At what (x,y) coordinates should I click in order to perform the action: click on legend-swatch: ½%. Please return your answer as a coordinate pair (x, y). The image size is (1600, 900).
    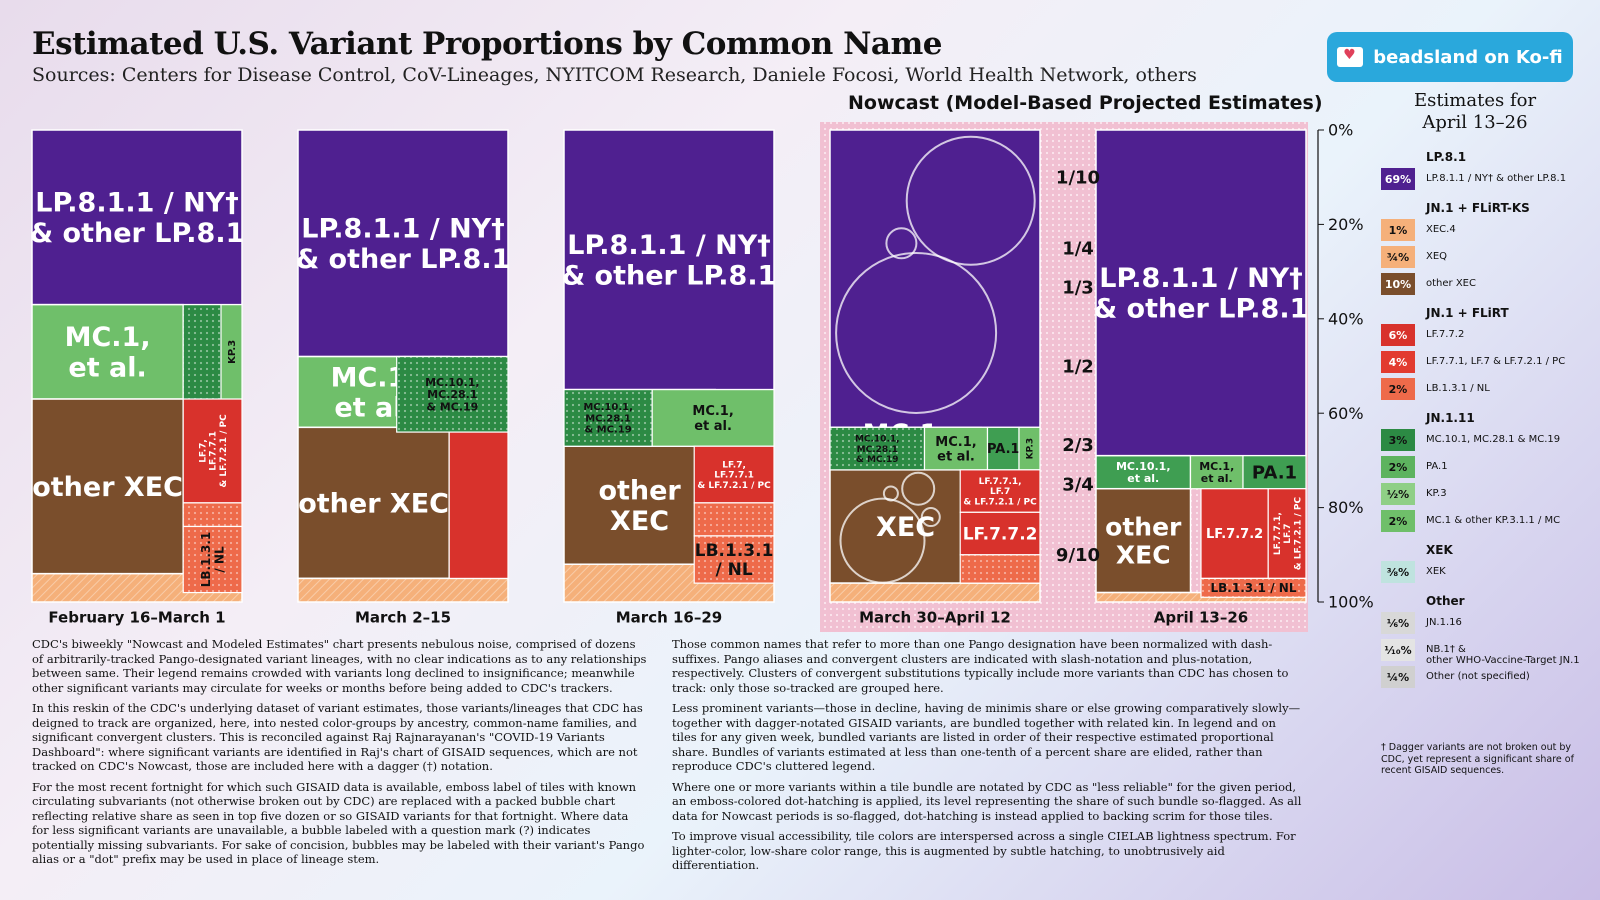
    Looking at the image, I should click on (1398, 494).